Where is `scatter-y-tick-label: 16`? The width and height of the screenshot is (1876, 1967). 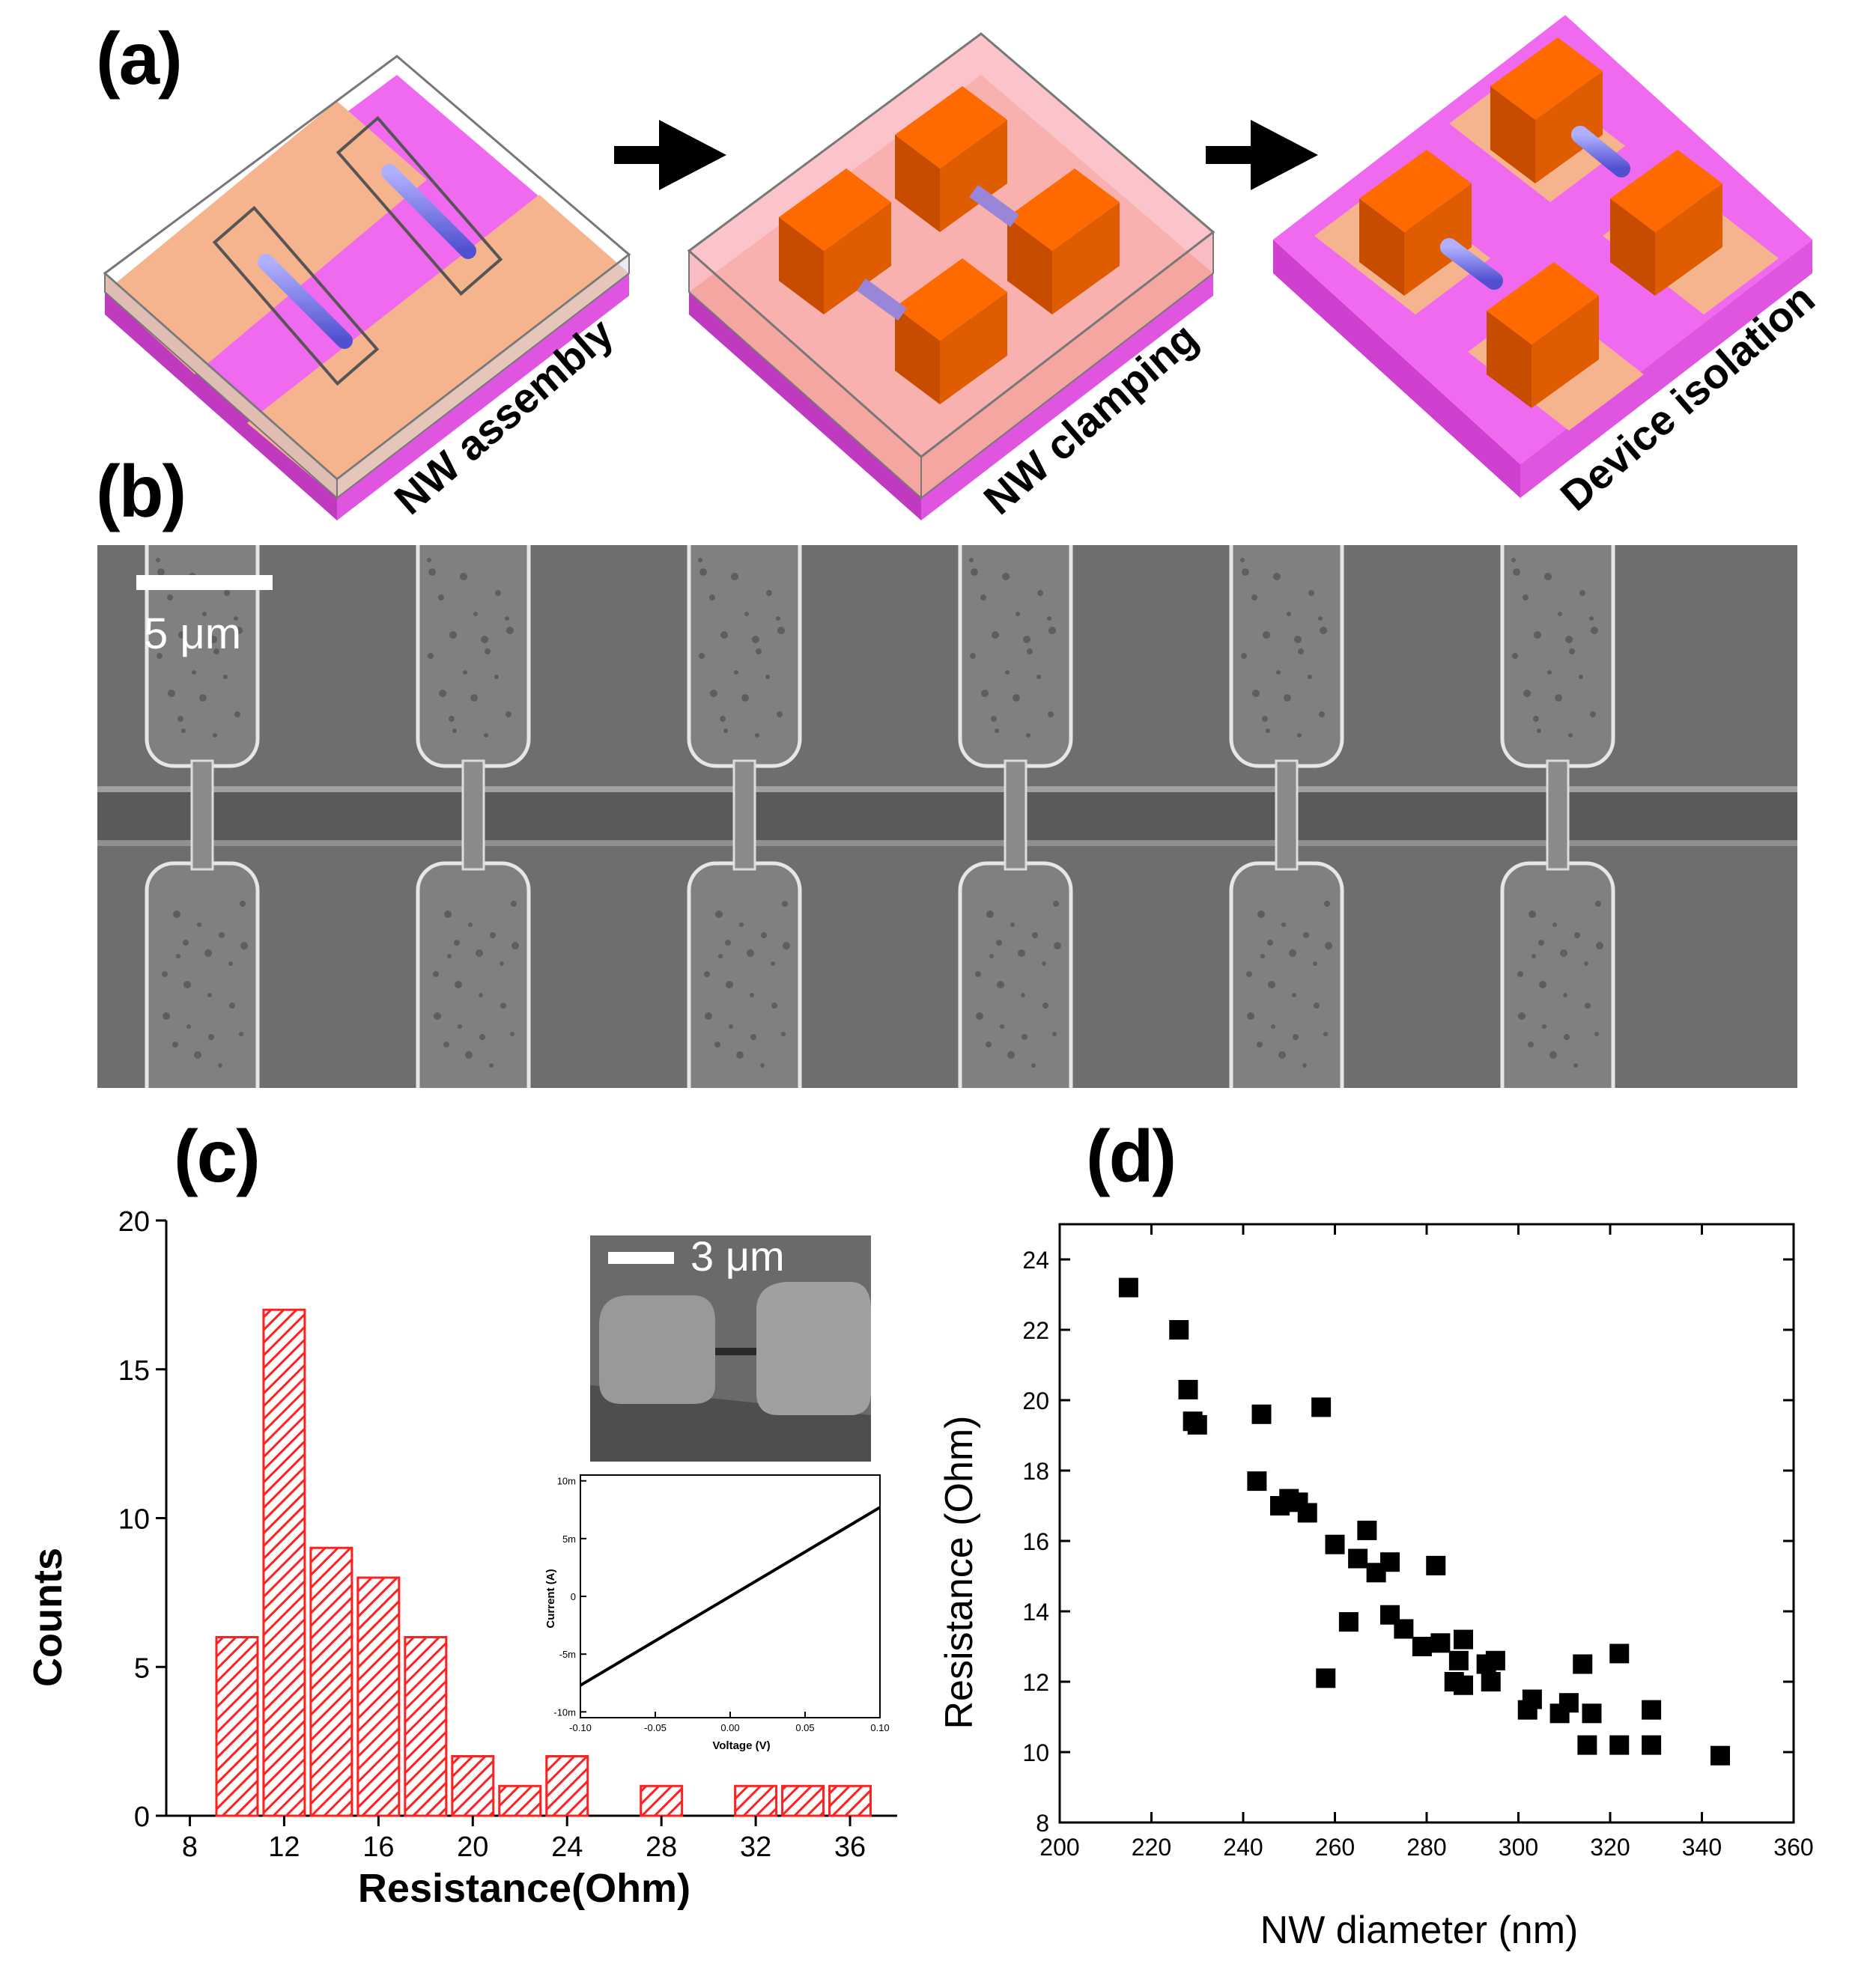
scatter-y-tick-label: 16 is located at coordinates (1035, 1541).